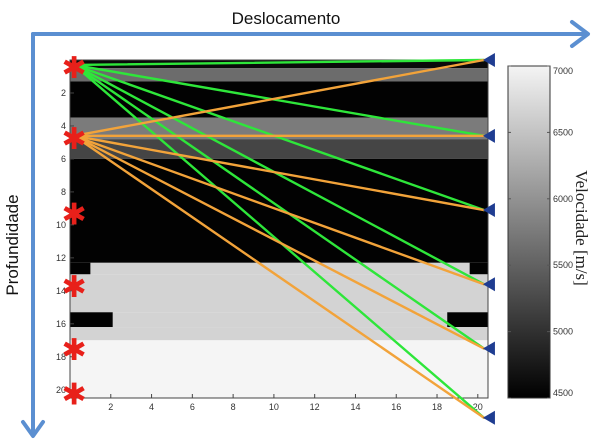  Describe the element at coordinates (233, 407) in the screenshot. I see `x-tick-label: 8` at that location.